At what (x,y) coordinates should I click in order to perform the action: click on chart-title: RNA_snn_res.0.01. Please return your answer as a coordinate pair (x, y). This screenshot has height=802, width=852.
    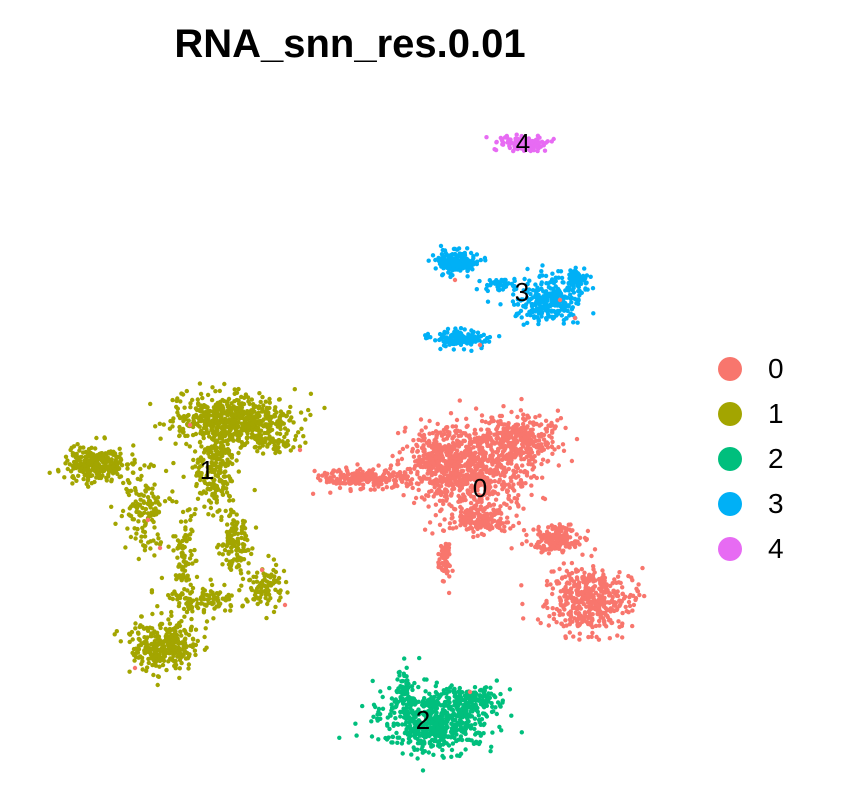
    Looking at the image, I should click on (350, 44).